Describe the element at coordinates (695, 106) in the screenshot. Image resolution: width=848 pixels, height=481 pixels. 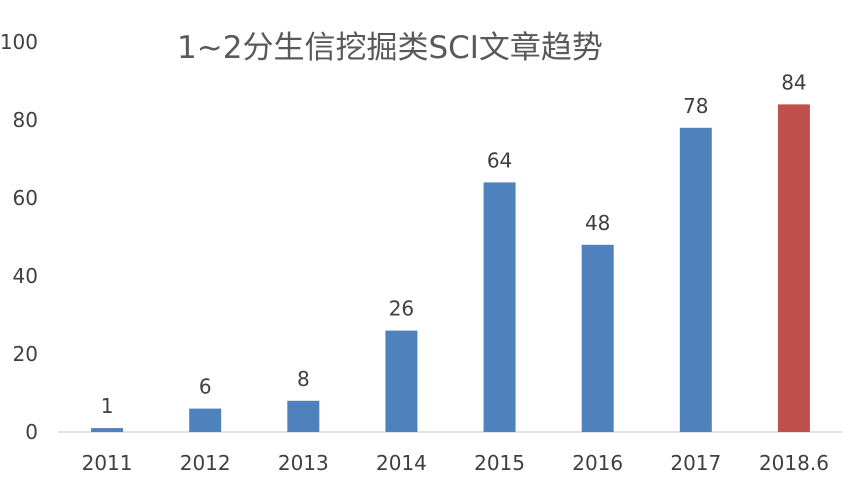
I see `data-label-2017: 78` at that location.